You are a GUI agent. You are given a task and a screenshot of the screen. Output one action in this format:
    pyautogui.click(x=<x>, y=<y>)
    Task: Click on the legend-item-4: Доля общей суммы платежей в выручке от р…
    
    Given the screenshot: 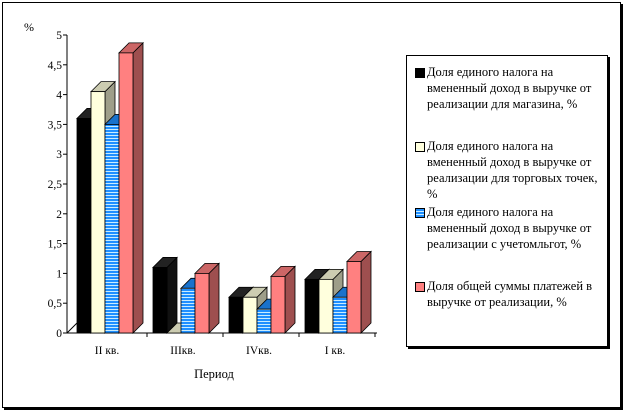 What is the action you would take?
    pyautogui.click(x=509, y=294)
    